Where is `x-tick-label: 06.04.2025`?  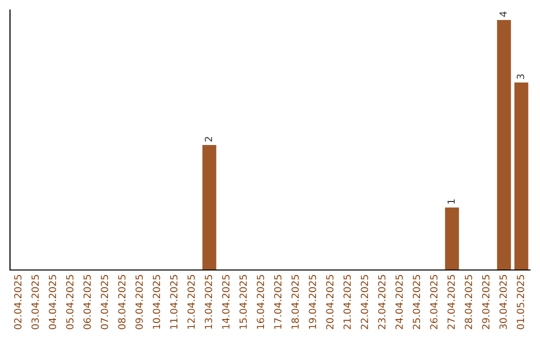 x-tick-label: 06.04.2025 is located at coordinates (87, 302).